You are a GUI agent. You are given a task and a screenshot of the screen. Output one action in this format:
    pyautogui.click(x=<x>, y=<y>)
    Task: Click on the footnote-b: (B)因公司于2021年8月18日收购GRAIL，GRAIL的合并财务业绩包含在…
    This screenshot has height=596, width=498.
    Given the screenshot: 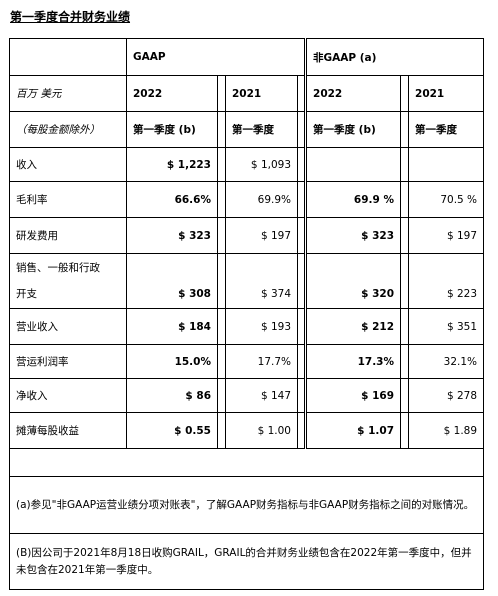 What is the action you would take?
    pyautogui.click(x=246, y=561)
    